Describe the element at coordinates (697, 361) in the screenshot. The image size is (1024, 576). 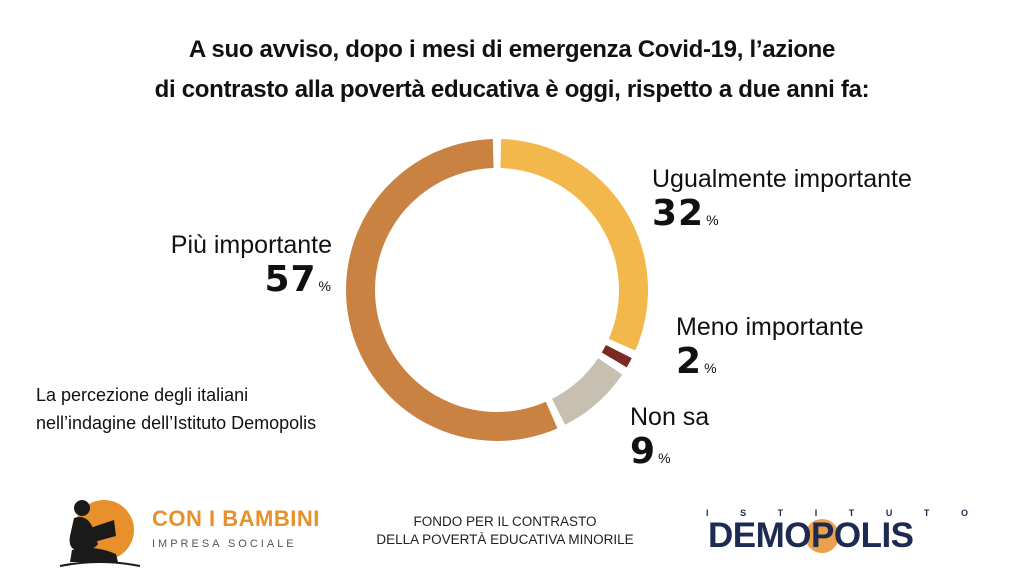
I see `value-label: 2%` at that location.